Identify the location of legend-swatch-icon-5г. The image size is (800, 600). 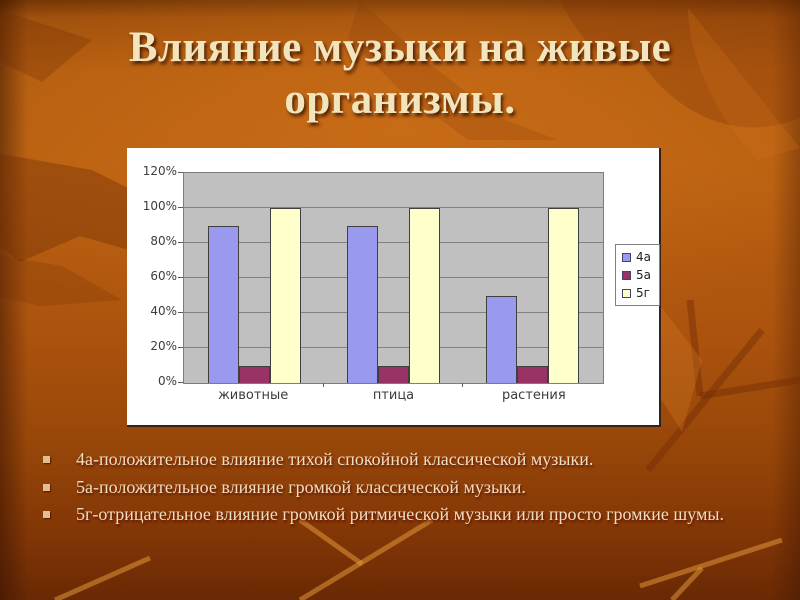
(626, 293).